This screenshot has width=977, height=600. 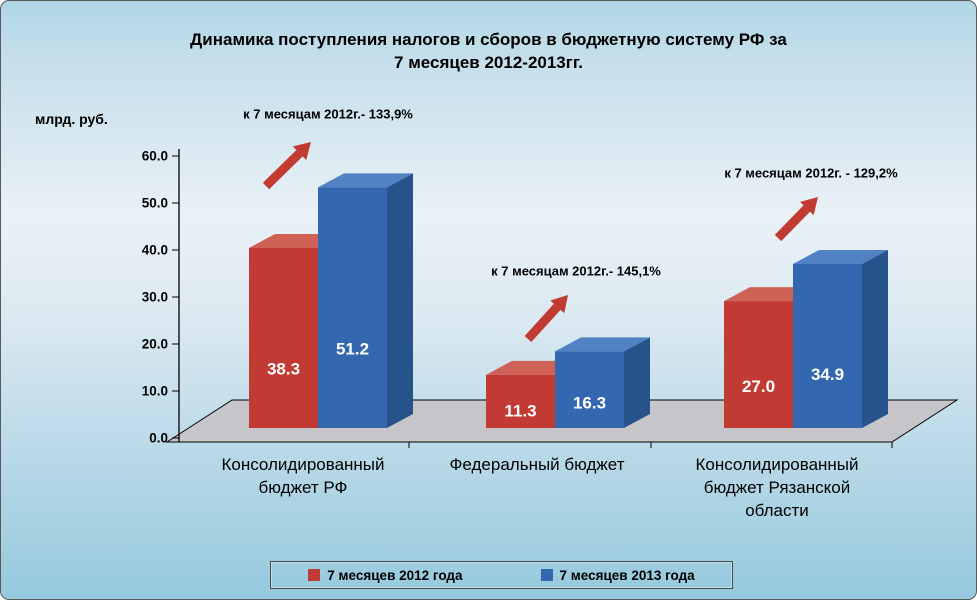 I want to click on bar-2013-group-1-side, so click(x=637, y=382).